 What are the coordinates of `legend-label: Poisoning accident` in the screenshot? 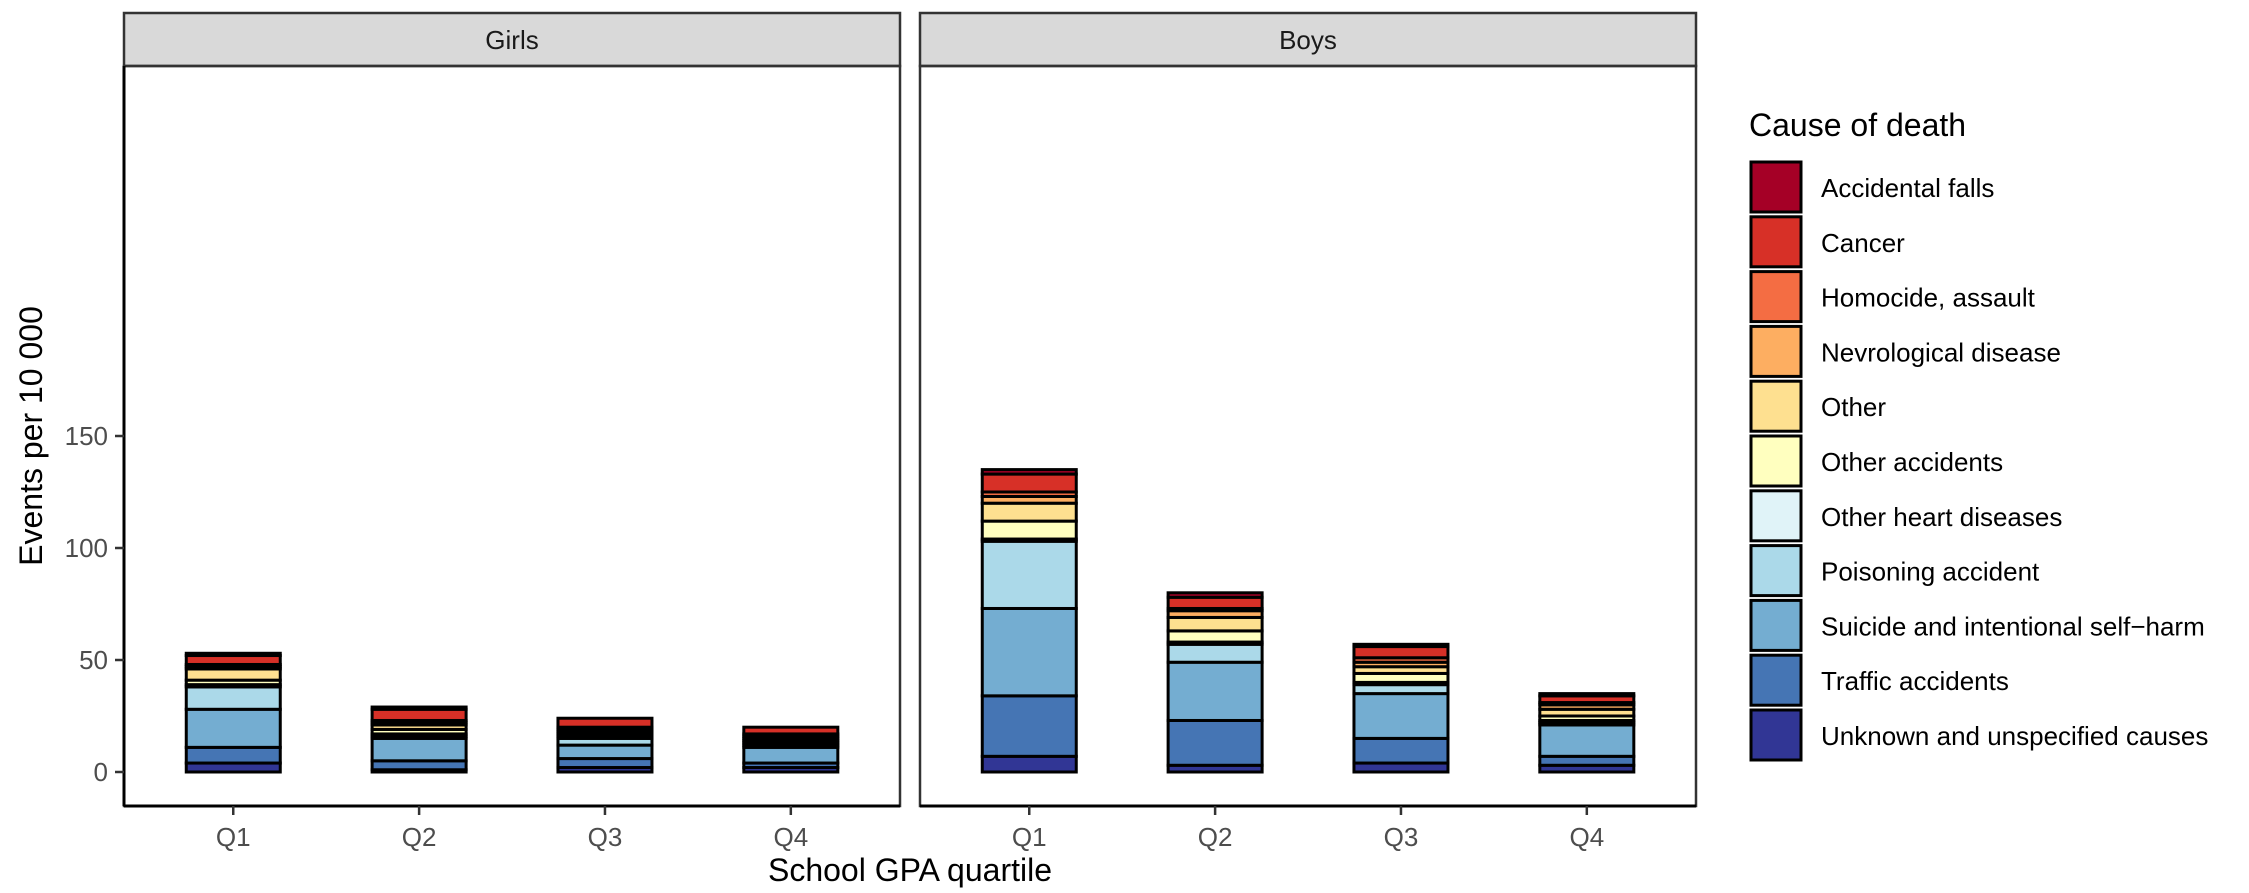 It's located at (1930, 572).